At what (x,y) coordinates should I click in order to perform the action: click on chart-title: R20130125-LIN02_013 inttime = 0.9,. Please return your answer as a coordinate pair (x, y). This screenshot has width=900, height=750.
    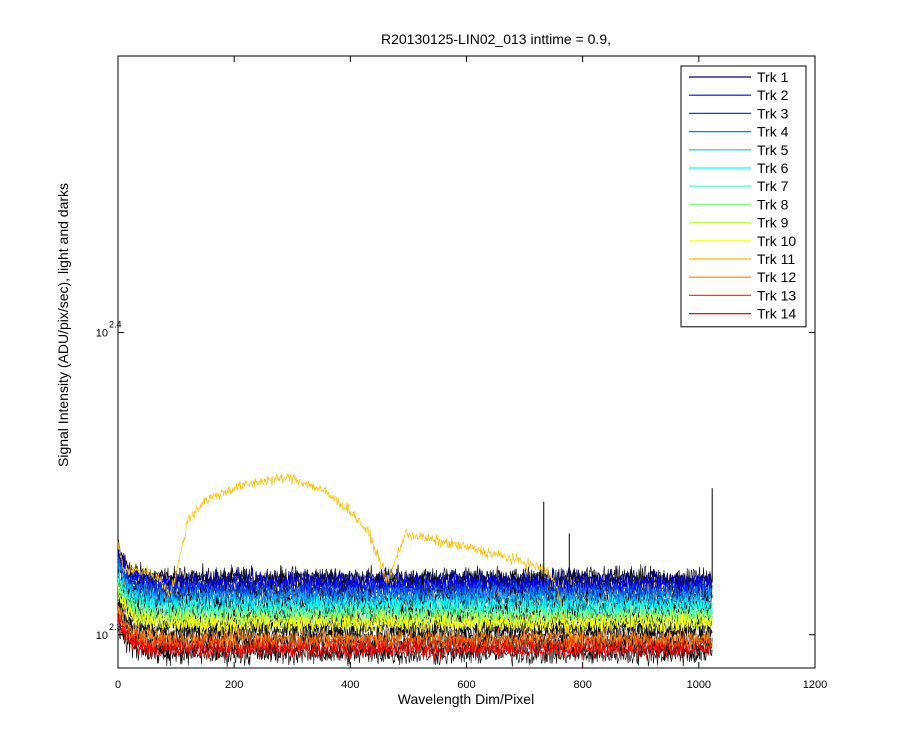
    Looking at the image, I should click on (496, 39).